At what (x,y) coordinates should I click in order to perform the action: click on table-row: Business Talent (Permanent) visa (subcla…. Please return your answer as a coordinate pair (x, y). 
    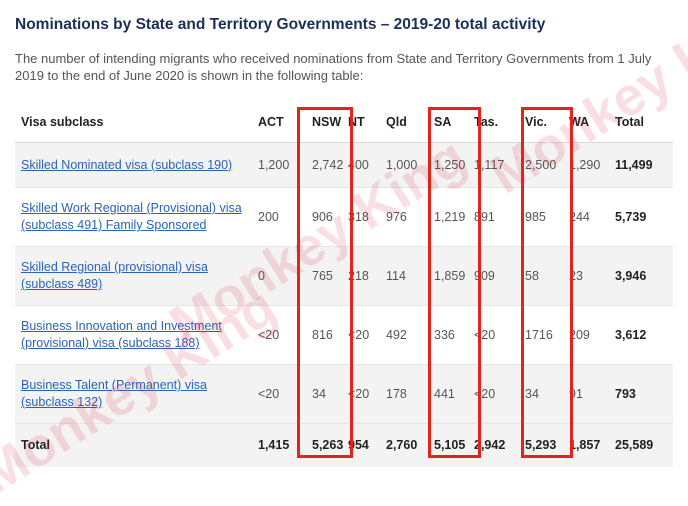
    Looking at the image, I should click on (344, 394).